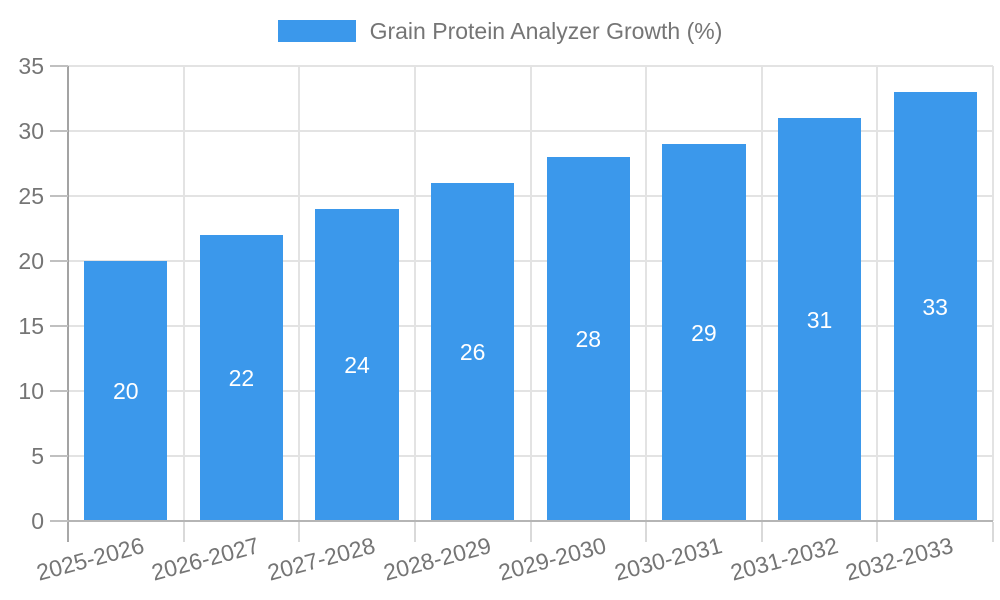 The image size is (1000, 600). I want to click on bar-2031-2032, so click(819, 319).